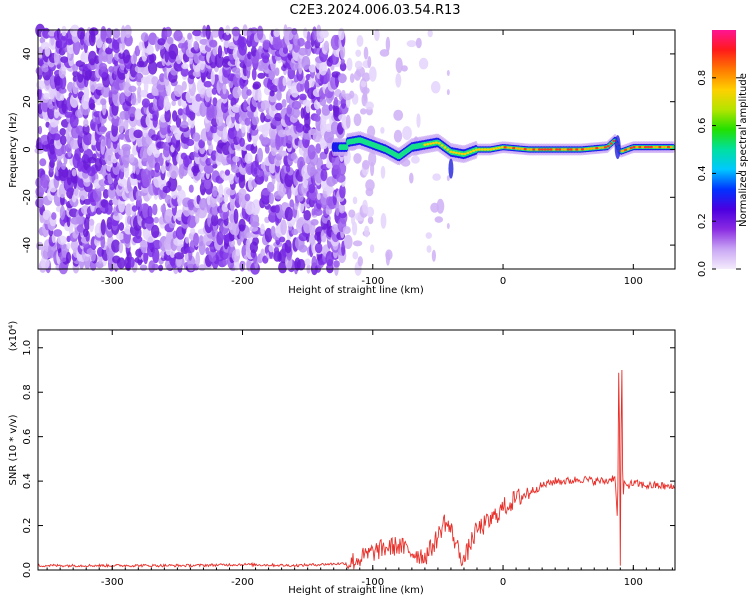  What do you see at coordinates (242, 582) in the screenshot?
I see `x-tick-label: -200` at bounding box center [242, 582].